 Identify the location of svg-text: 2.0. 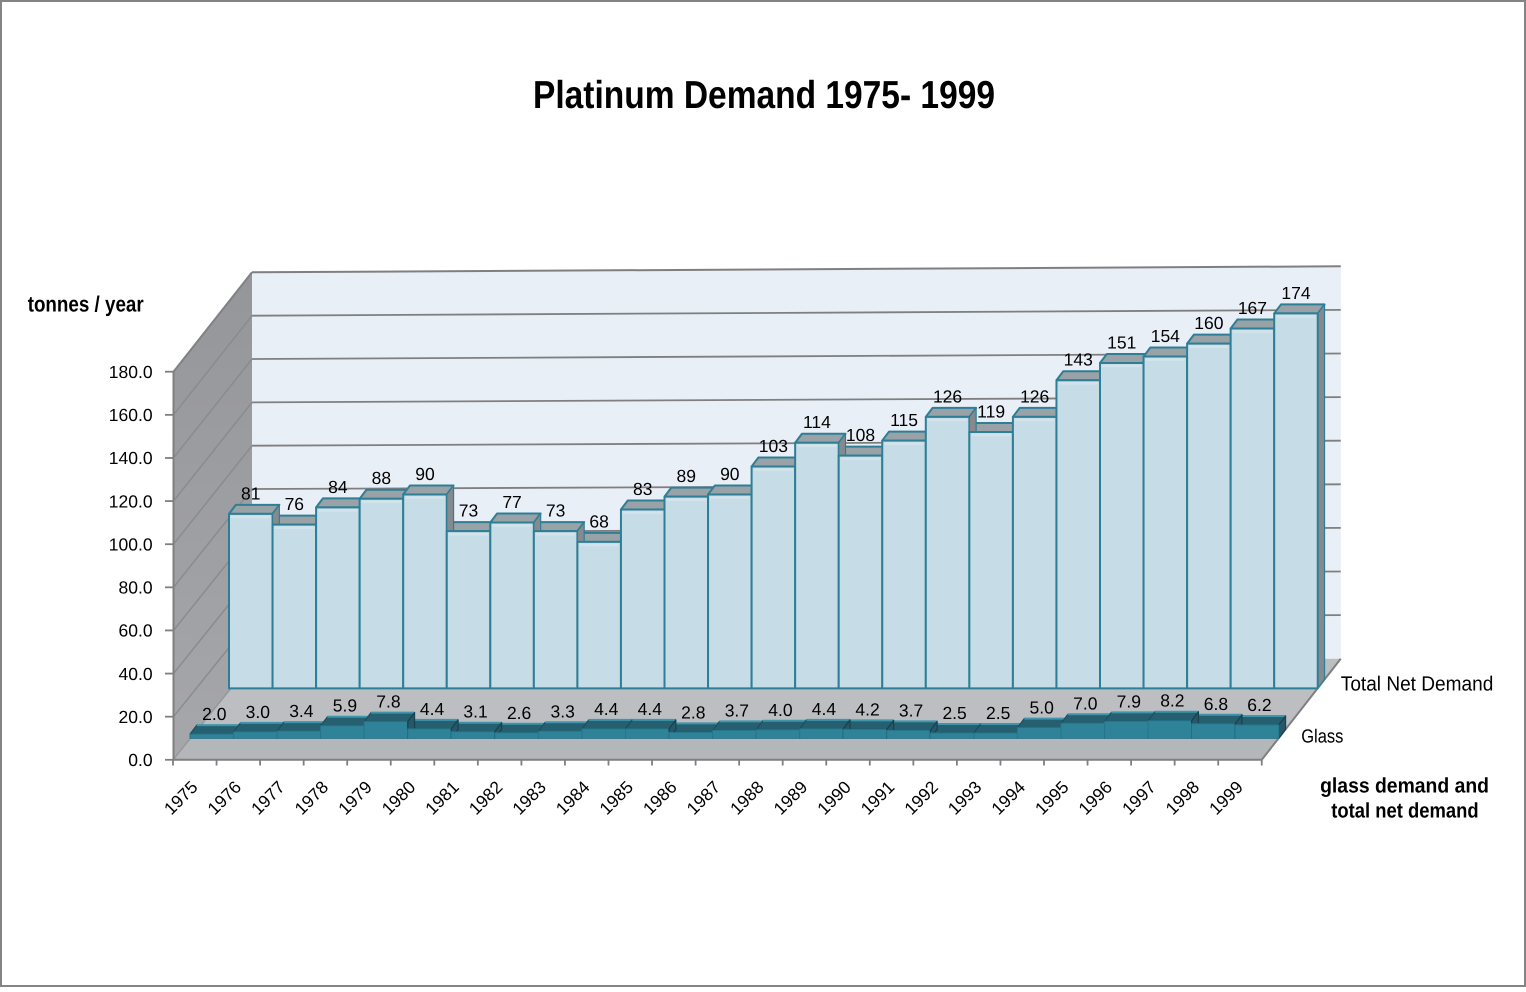
(214, 714).